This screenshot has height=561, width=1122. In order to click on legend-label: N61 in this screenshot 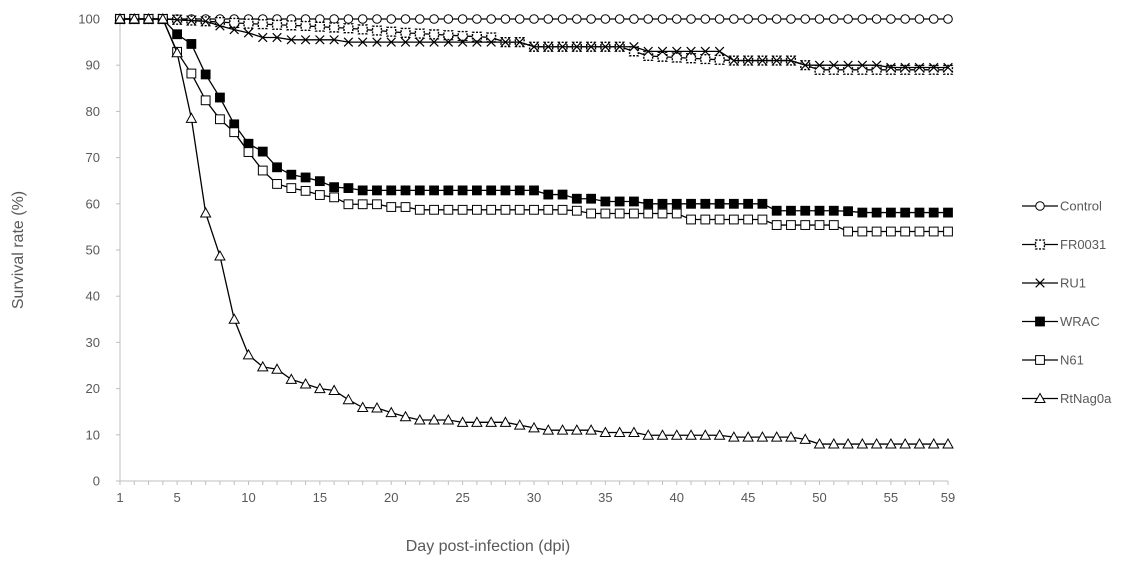, I will do `click(1072, 360)`.